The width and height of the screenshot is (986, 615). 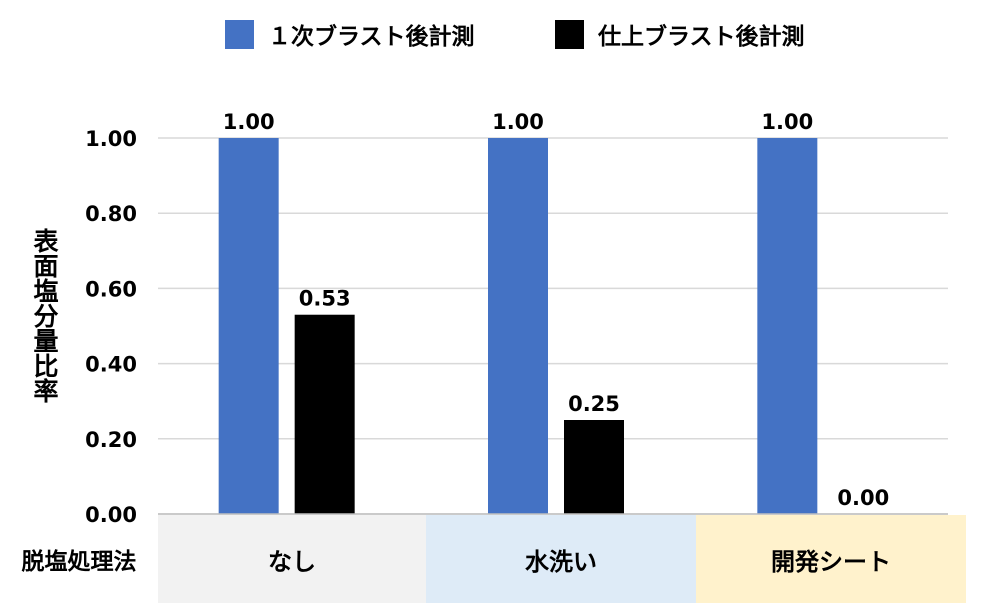 What do you see at coordinates (701, 37) in the screenshot?
I see `legend-label-finish-blast: 仕上ブラスト後計測` at bounding box center [701, 37].